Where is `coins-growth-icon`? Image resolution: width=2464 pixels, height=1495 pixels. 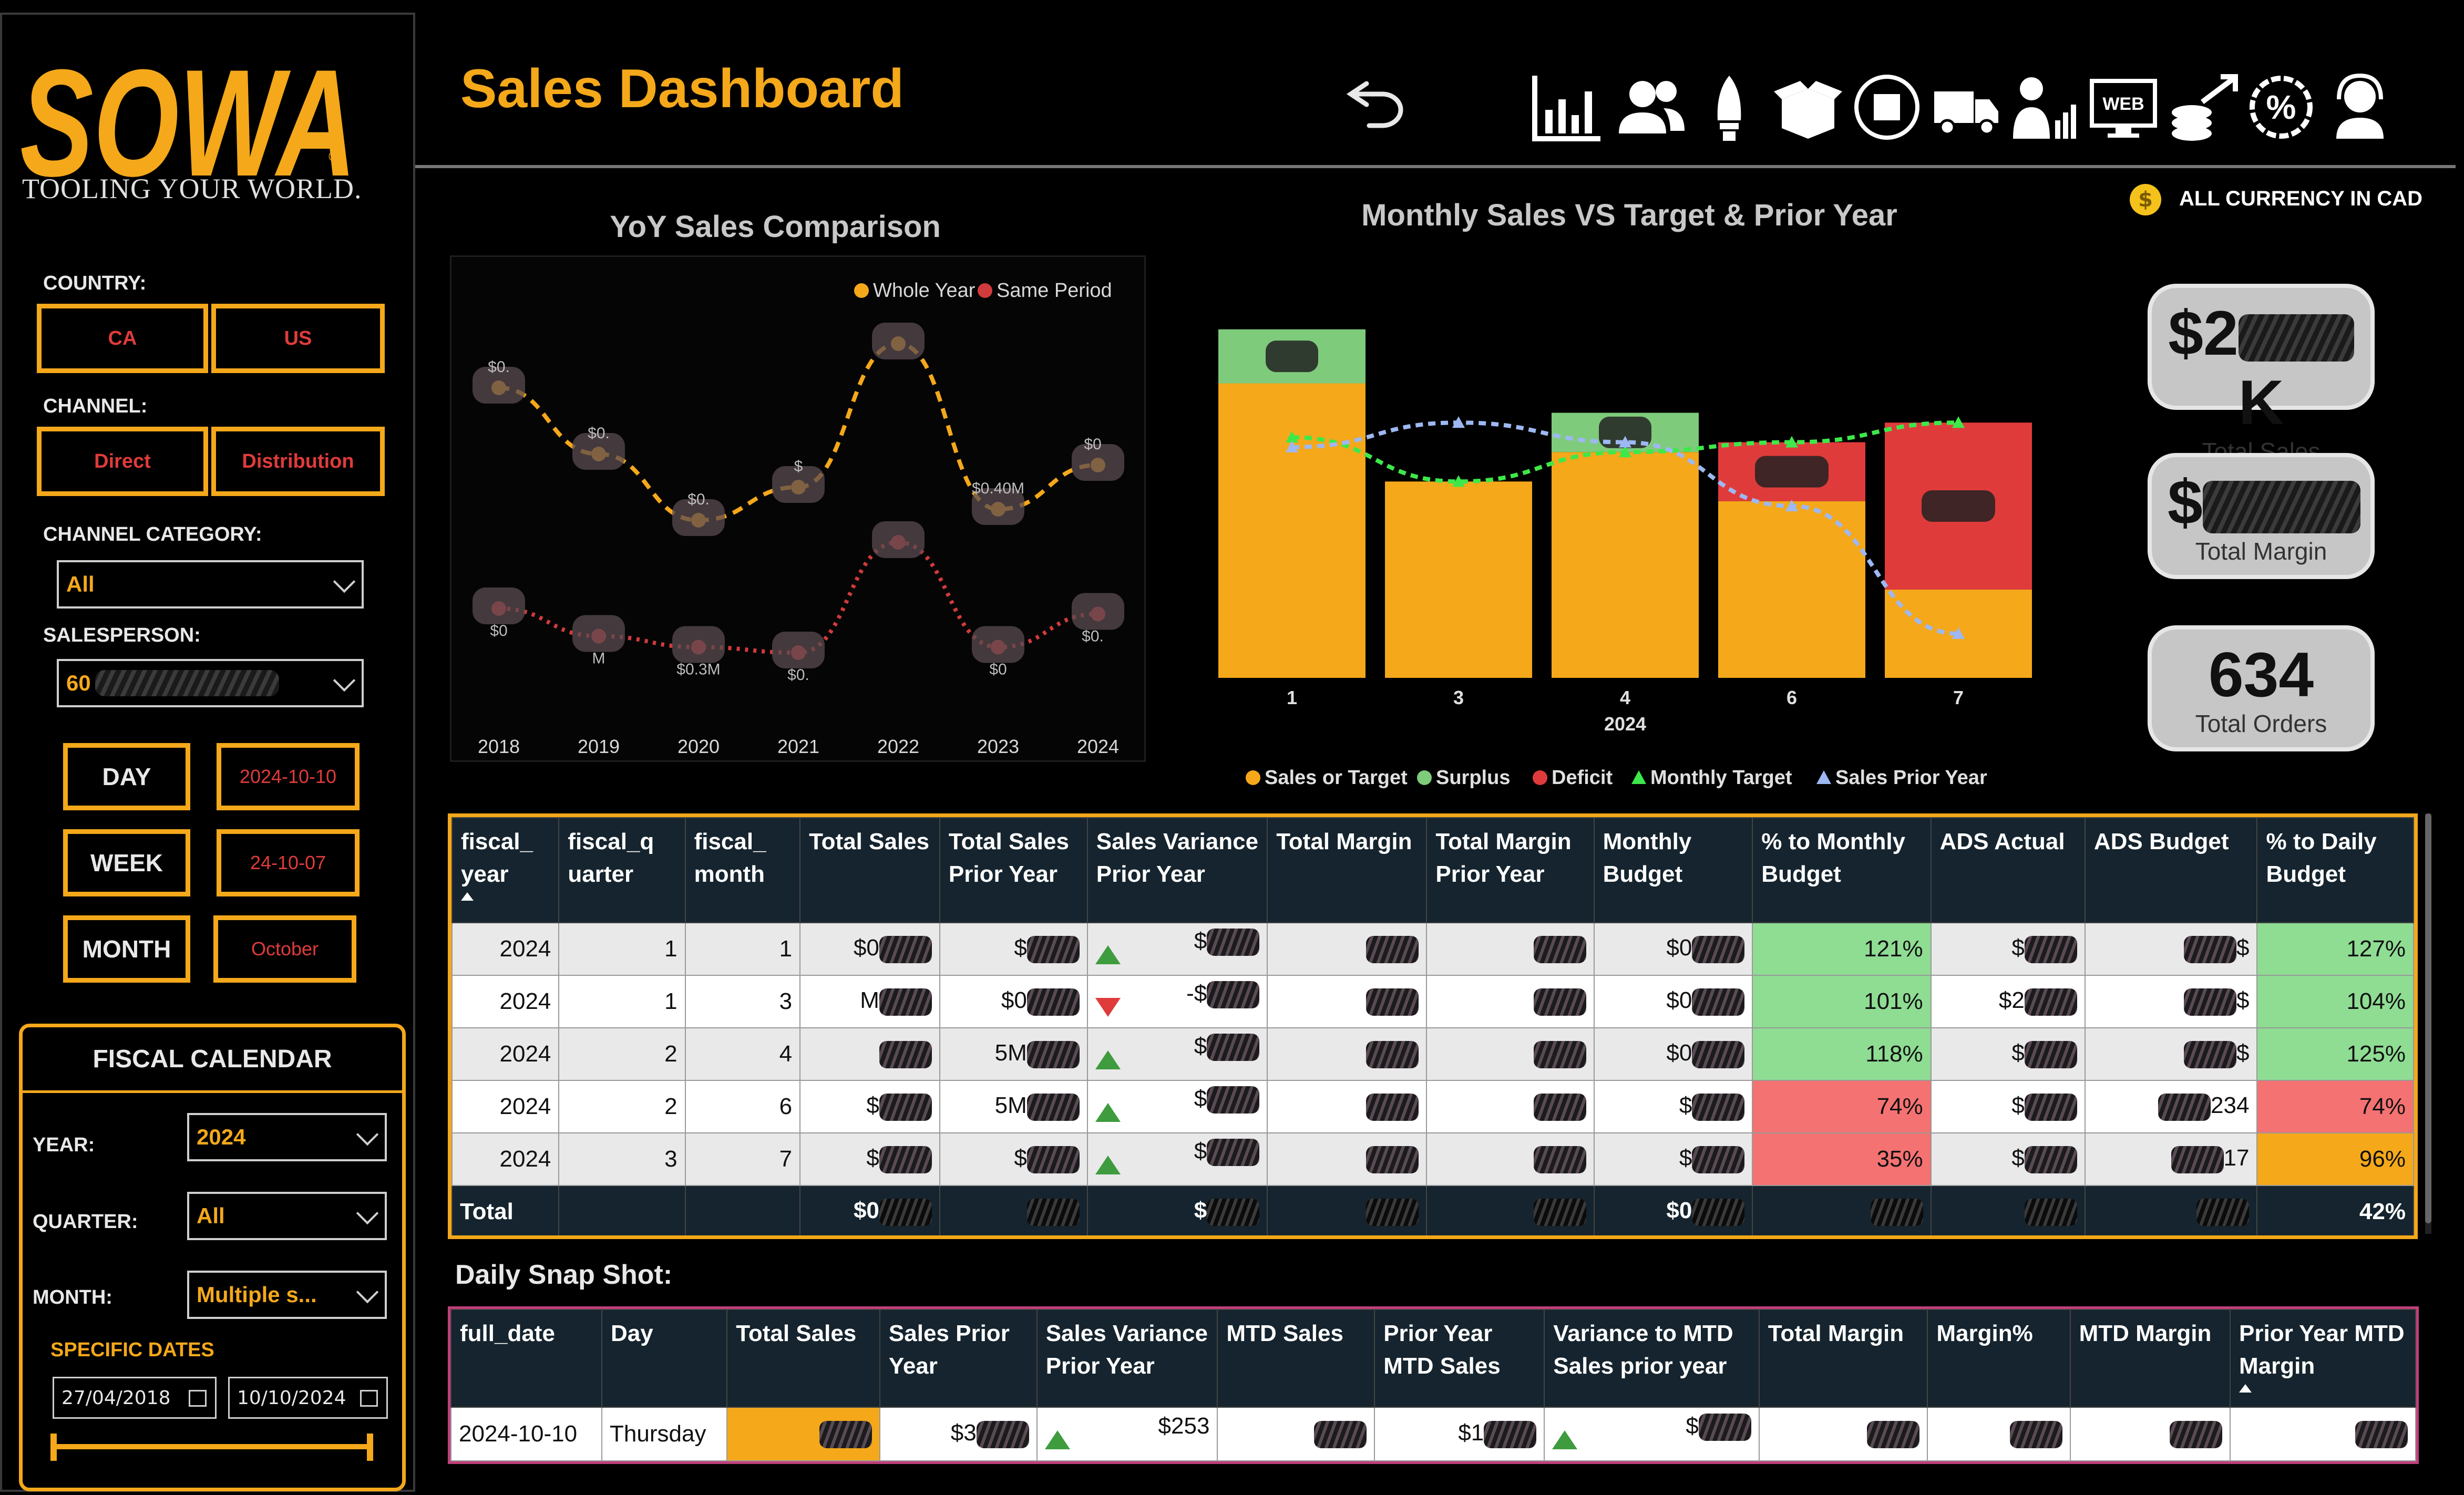 coins-growth-icon is located at coordinates (2202, 107).